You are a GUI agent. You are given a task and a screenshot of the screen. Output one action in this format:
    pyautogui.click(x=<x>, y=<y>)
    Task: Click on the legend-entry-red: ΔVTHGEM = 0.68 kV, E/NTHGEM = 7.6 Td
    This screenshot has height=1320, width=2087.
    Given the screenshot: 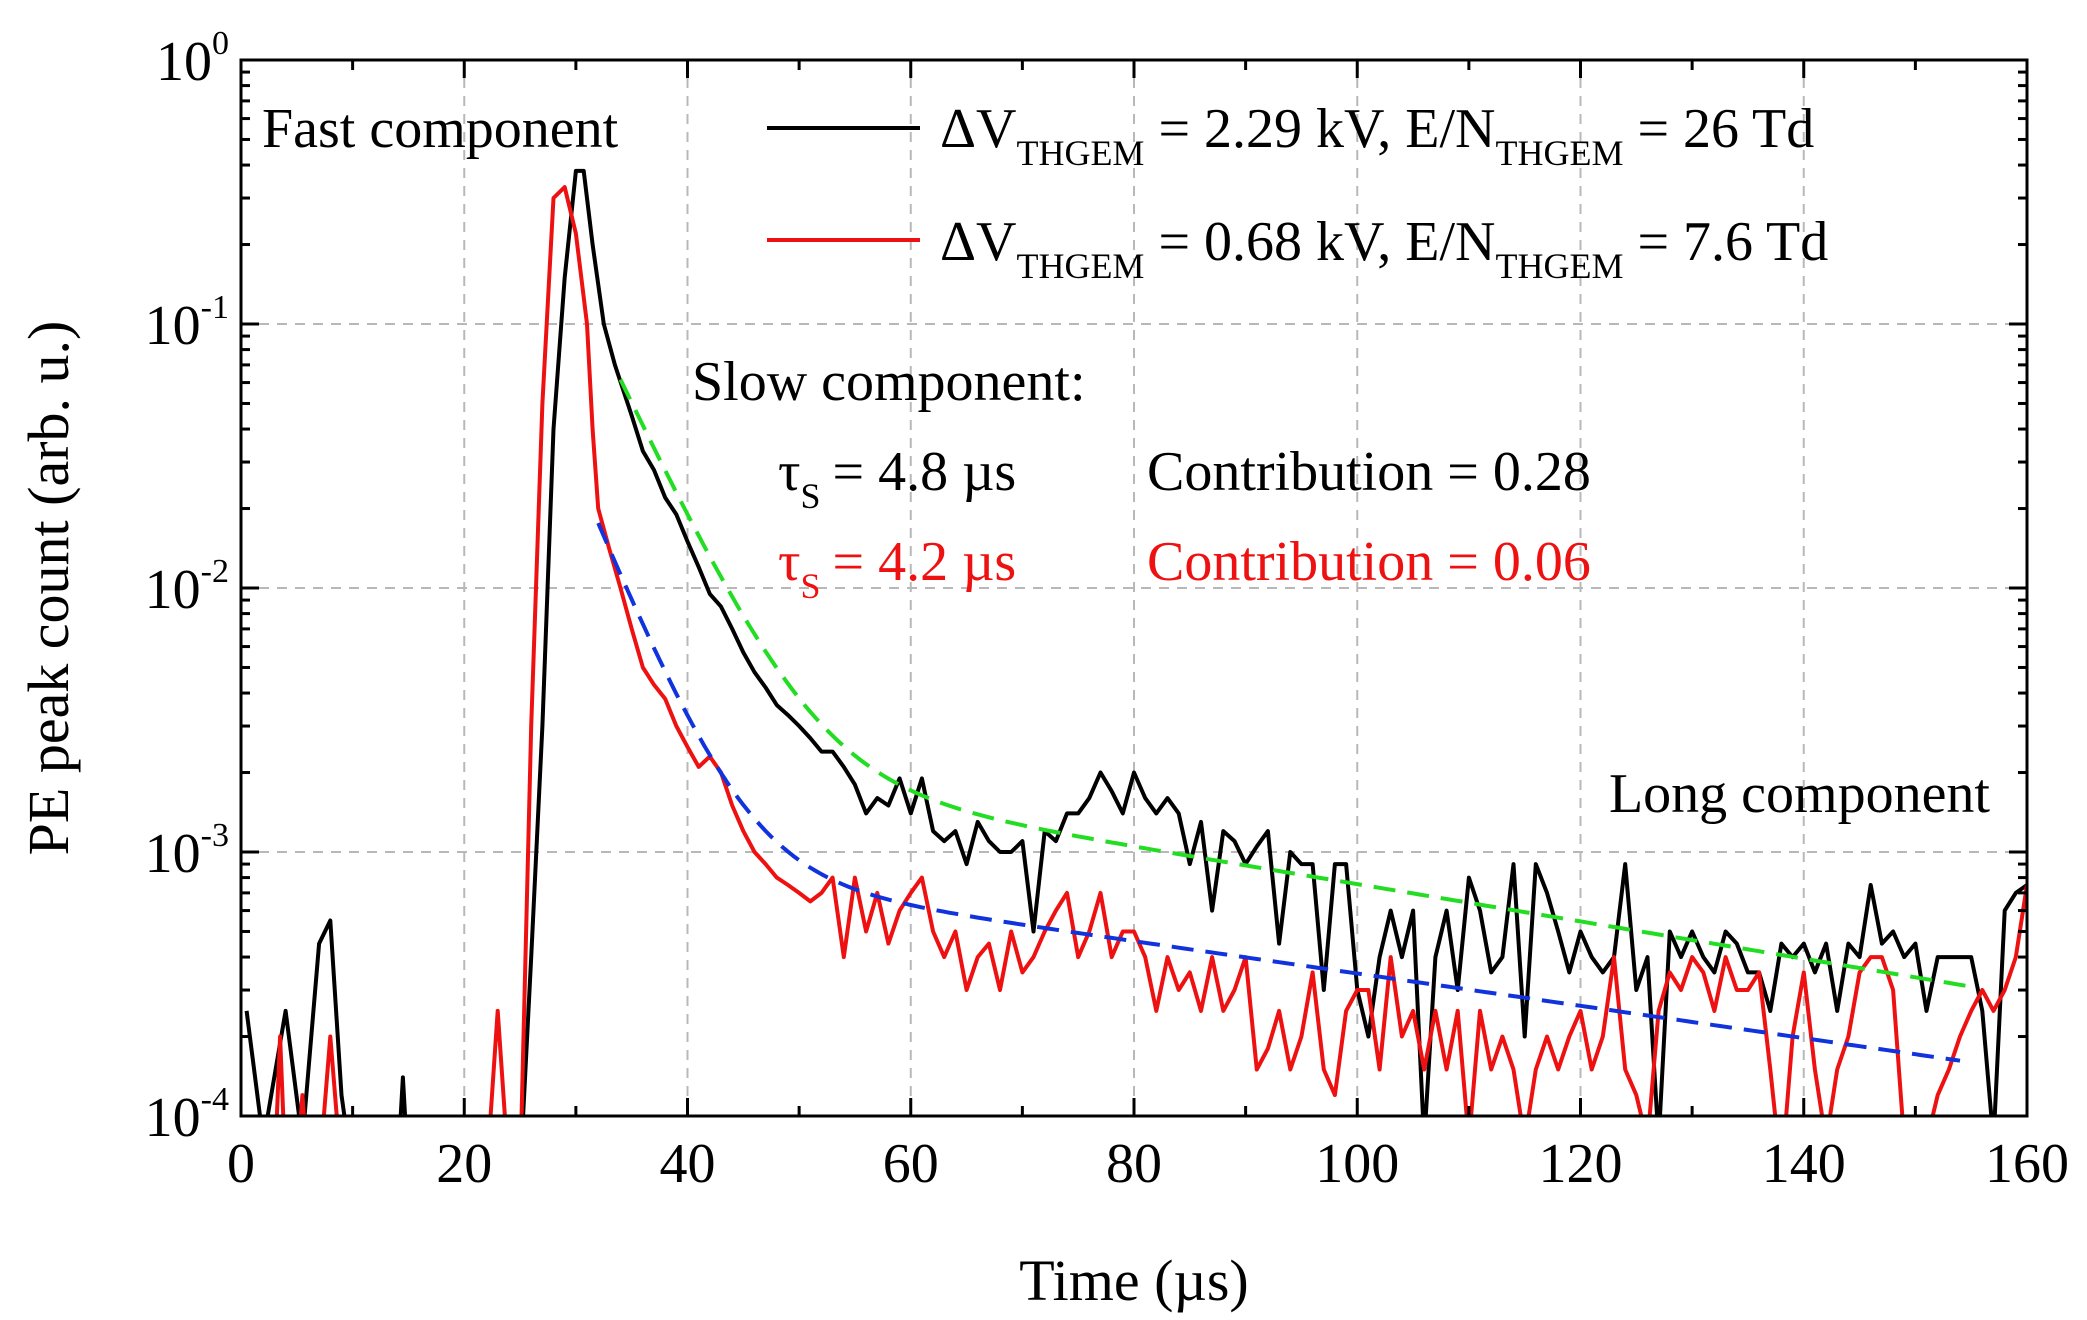 What is the action you would take?
    pyautogui.click(x=1384, y=248)
    